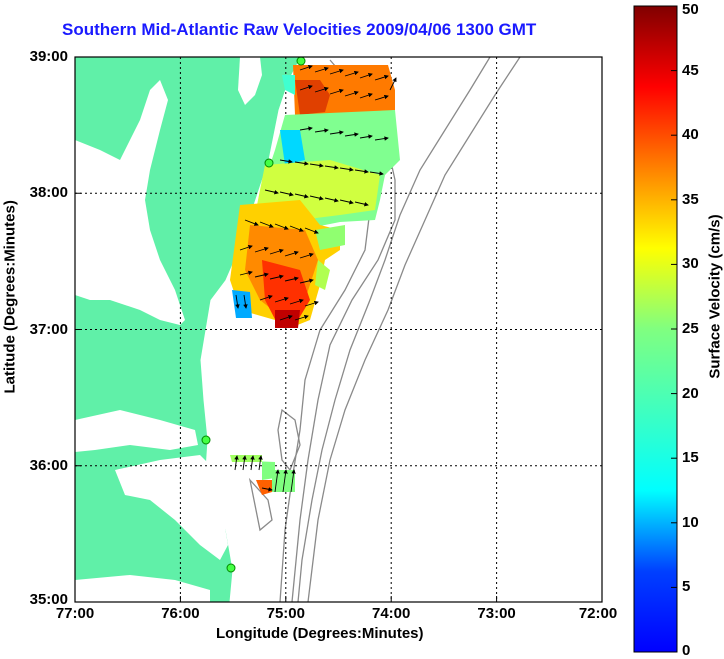  Describe the element at coordinates (686, 650) in the screenshot. I see `colorbar-tick-label: 0` at that location.